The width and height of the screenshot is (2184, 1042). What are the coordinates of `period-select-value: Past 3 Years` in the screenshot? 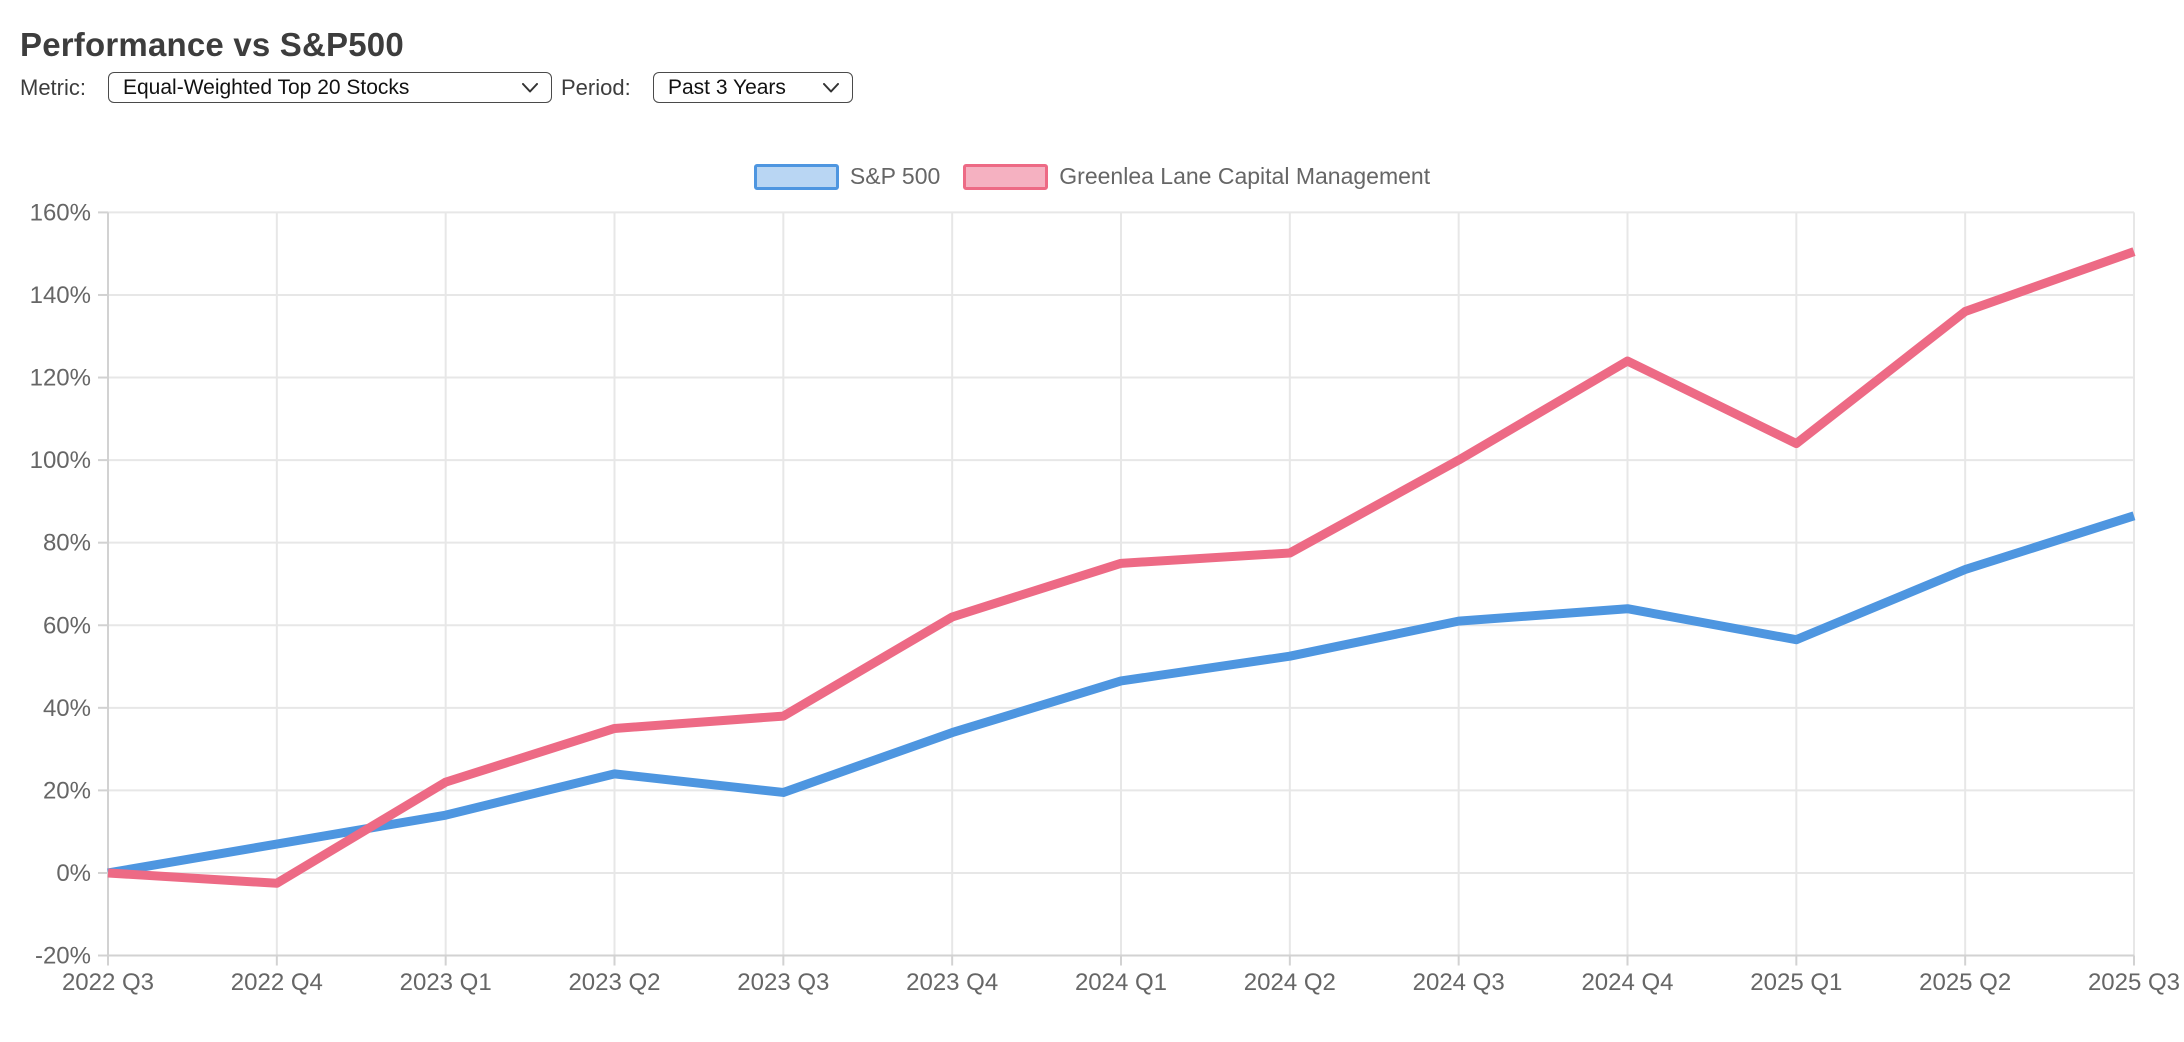 It's located at (727, 87).